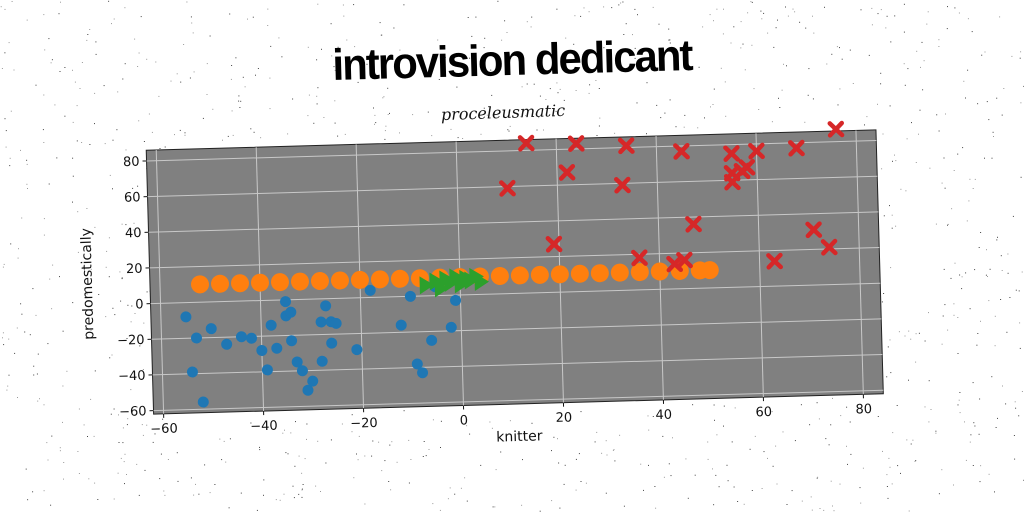  I want to click on y-tick-label: 0, so click(139, 304).